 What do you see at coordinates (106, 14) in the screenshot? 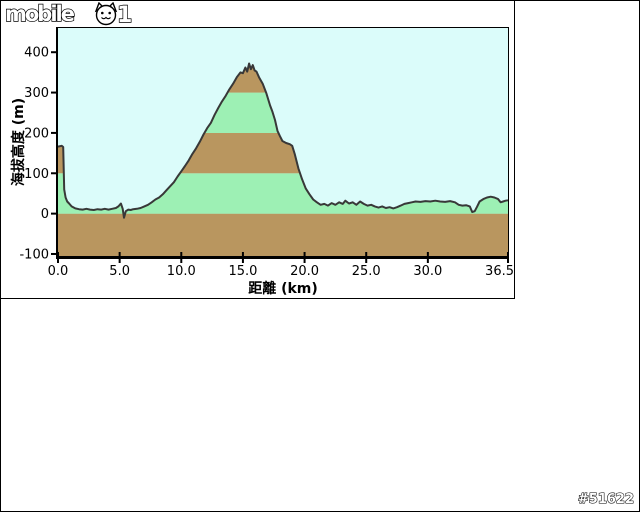
I see `cat-icon` at bounding box center [106, 14].